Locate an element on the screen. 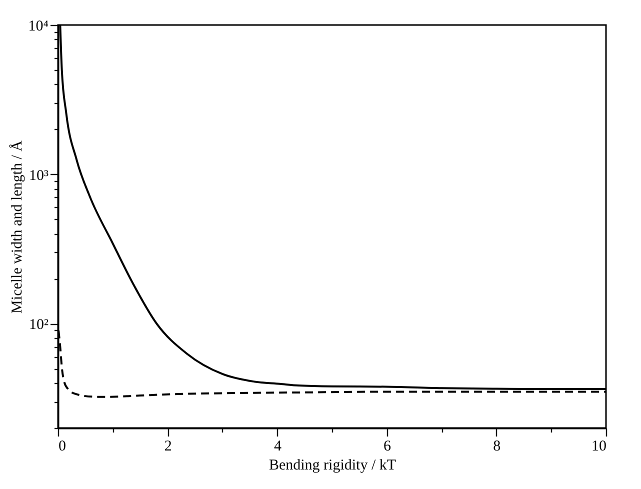  x-tick-label: 10 is located at coordinates (599, 446).